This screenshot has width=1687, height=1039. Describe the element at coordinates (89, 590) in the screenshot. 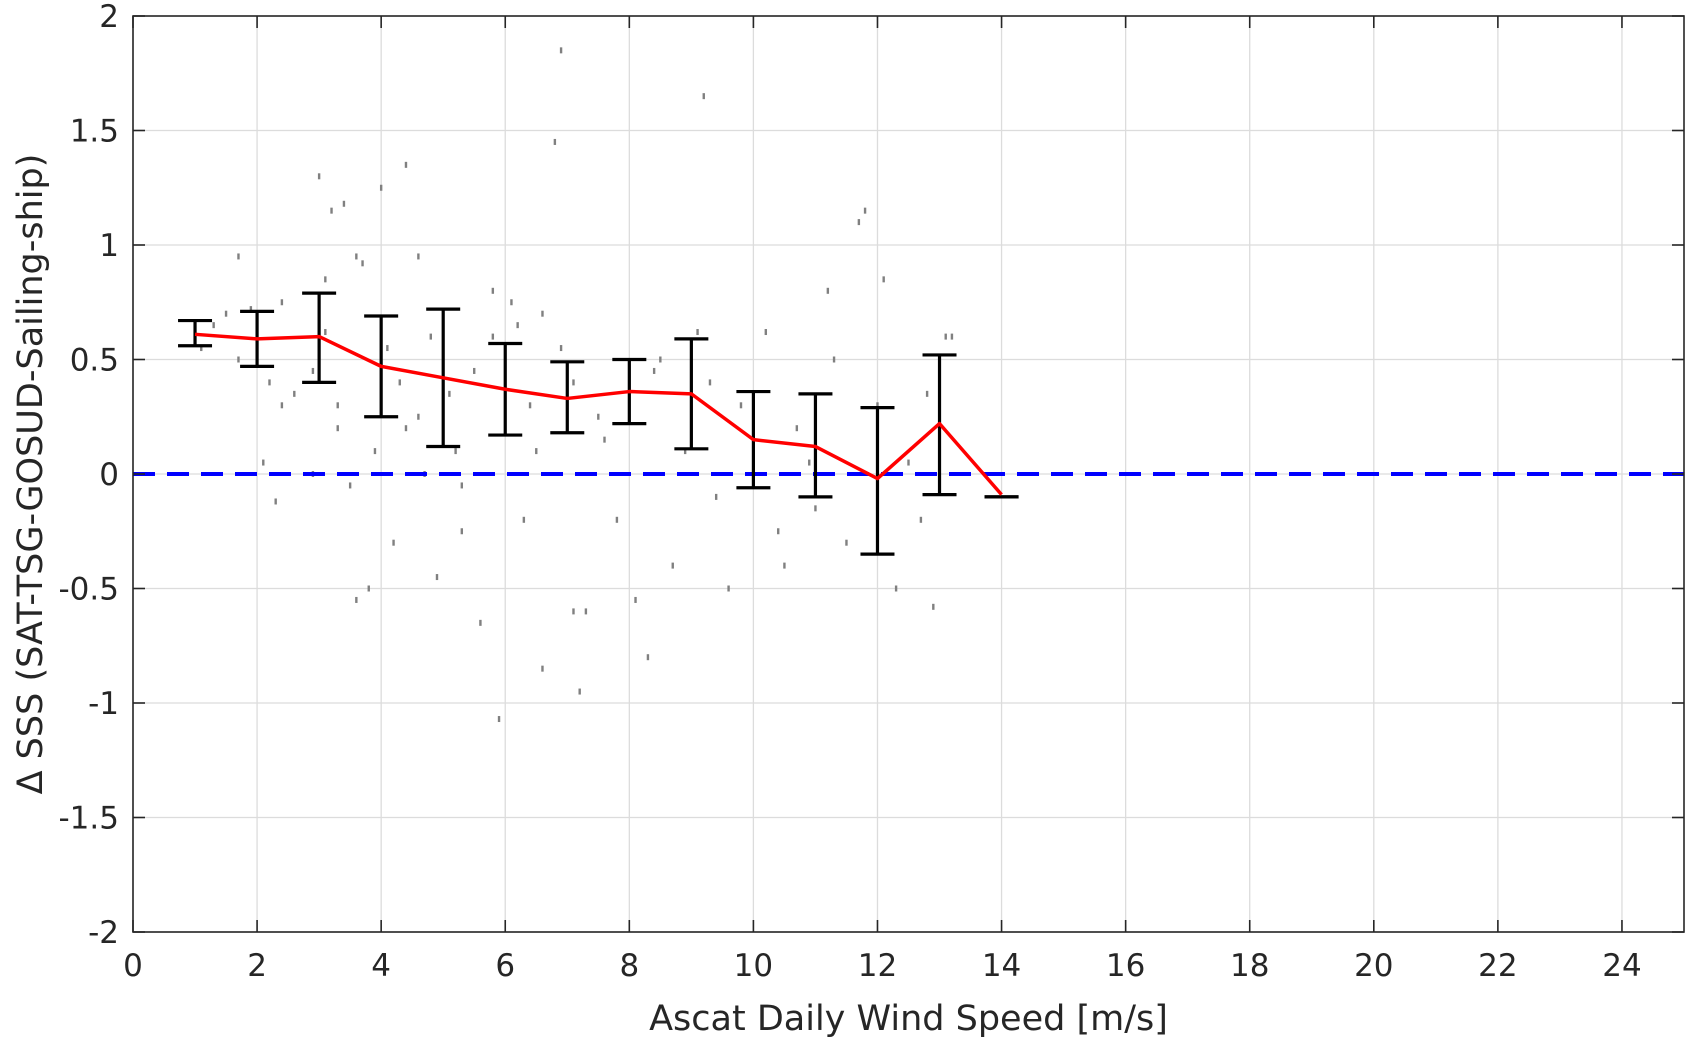

I see `y-tick-label: -0.5` at that location.